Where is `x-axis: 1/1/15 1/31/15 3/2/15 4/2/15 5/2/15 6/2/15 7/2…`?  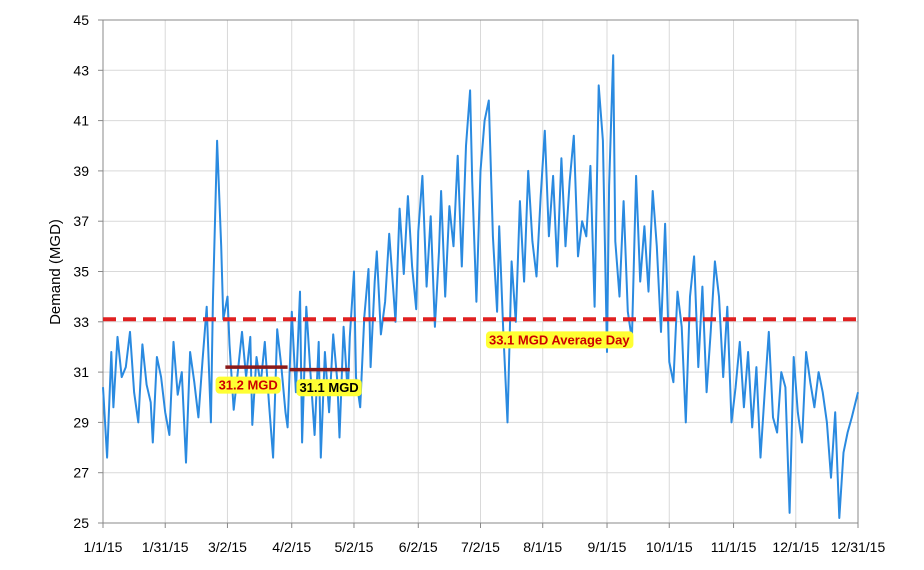
x-axis: 1/1/15 1/31/15 3/2/15 4/2/15 5/2/15 6/2/15 7/2… is located at coordinates (485, 539).